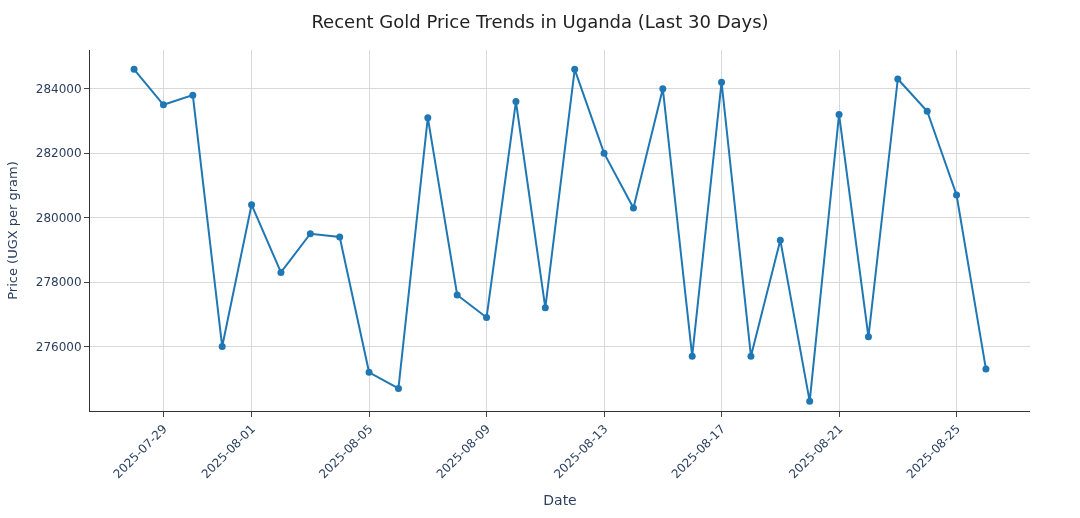 The width and height of the screenshot is (1080, 518). I want to click on y-tick-label: 278000, so click(58, 282).